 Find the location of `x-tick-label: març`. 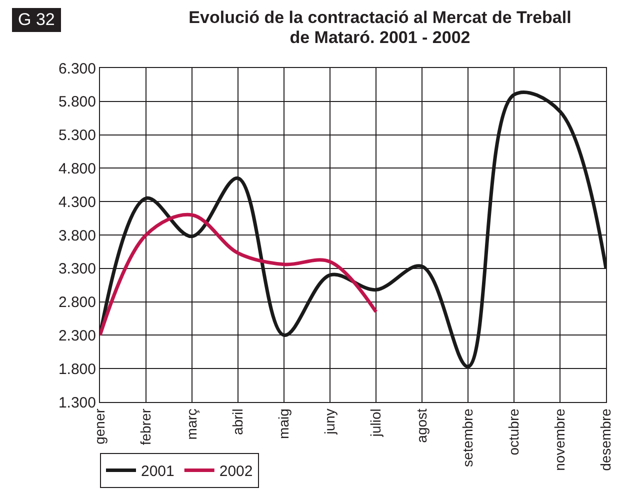

x-tick-label: març is located at coordinates (192, 424).